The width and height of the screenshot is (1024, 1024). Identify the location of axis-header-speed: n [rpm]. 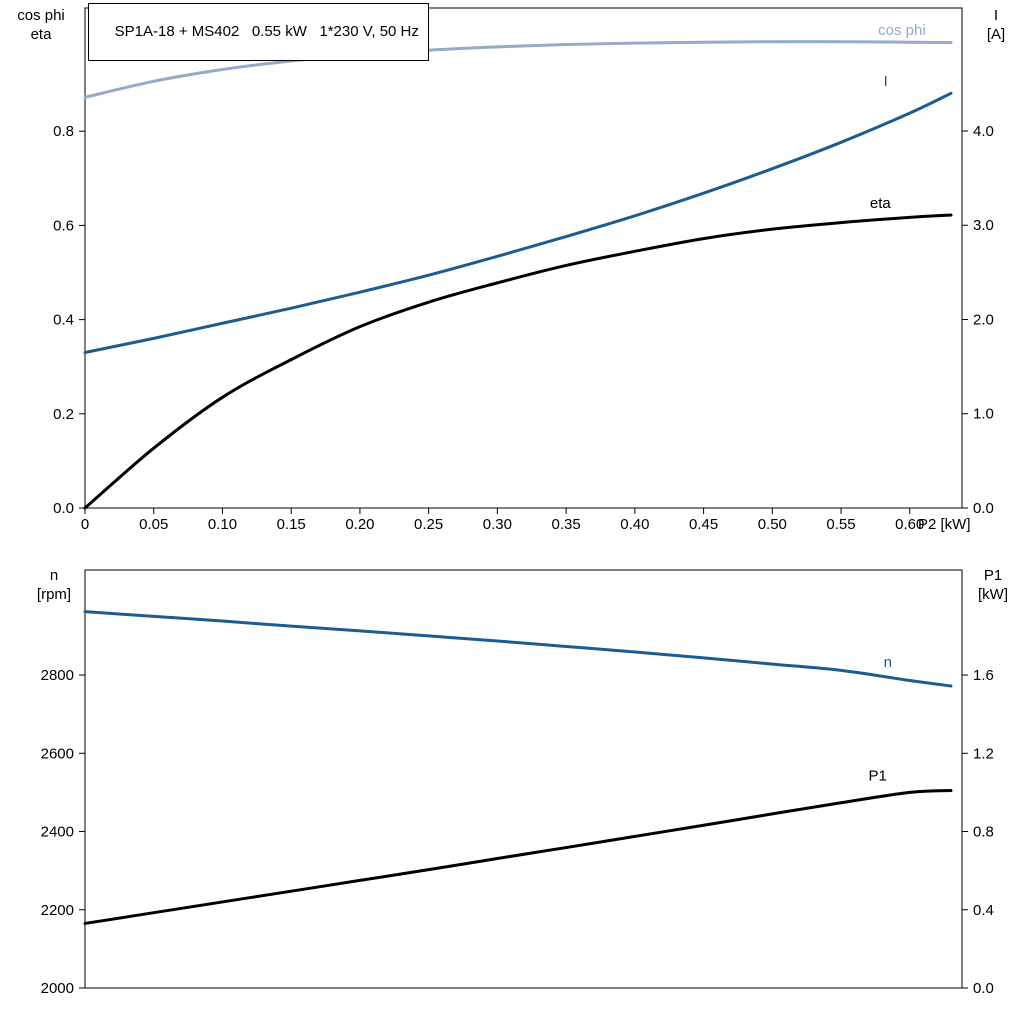
(54, 585).